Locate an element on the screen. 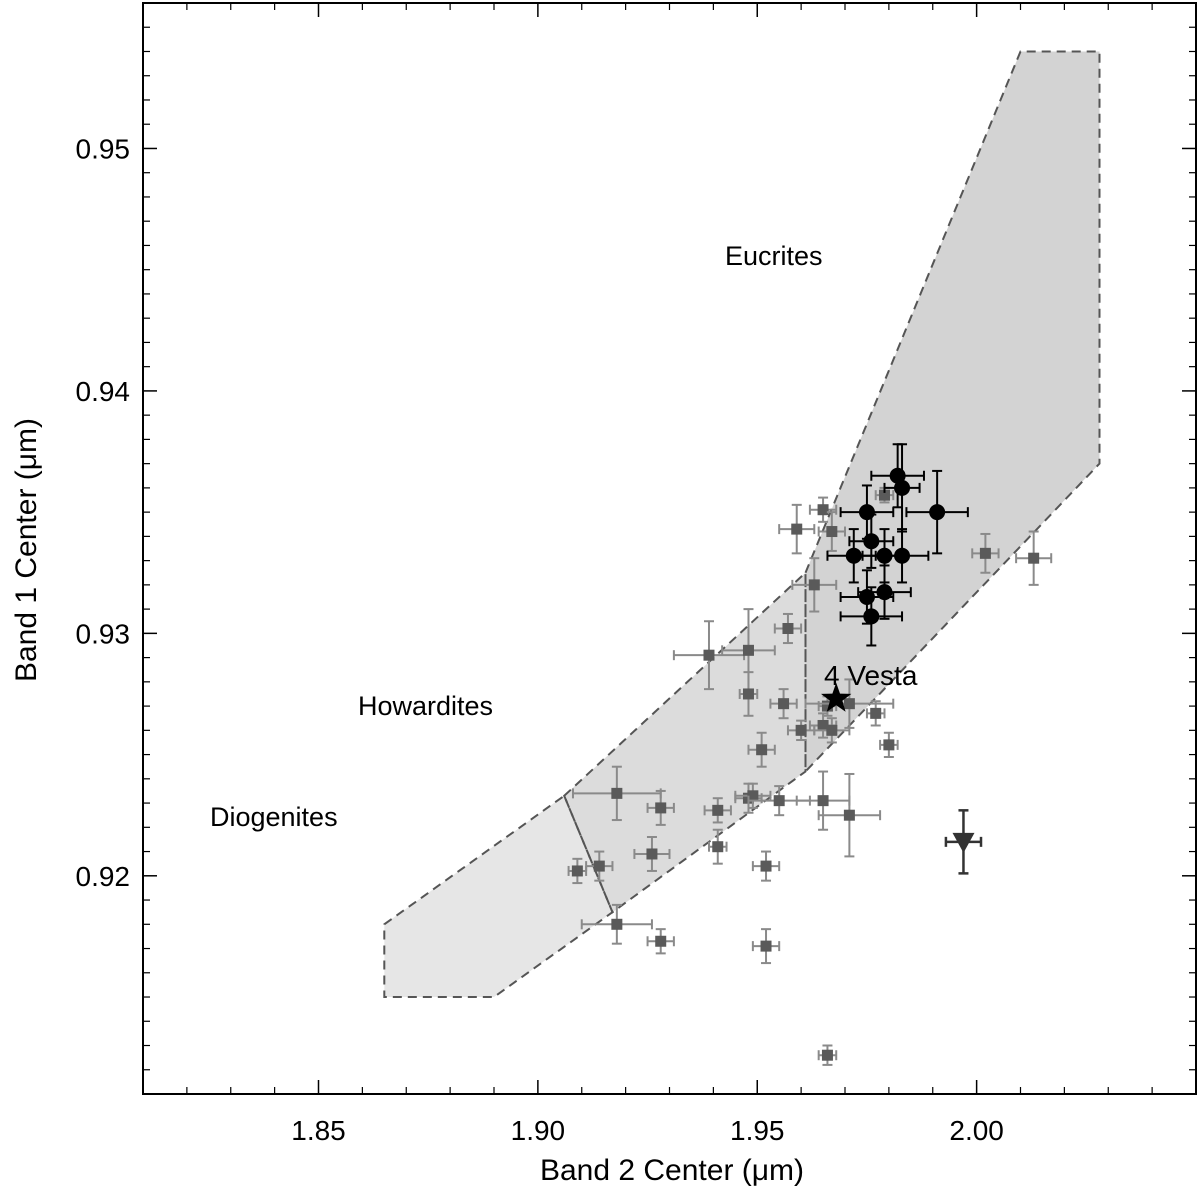 The image size is (1200, 1194). region-howardites is located at coordinates (685, 742).